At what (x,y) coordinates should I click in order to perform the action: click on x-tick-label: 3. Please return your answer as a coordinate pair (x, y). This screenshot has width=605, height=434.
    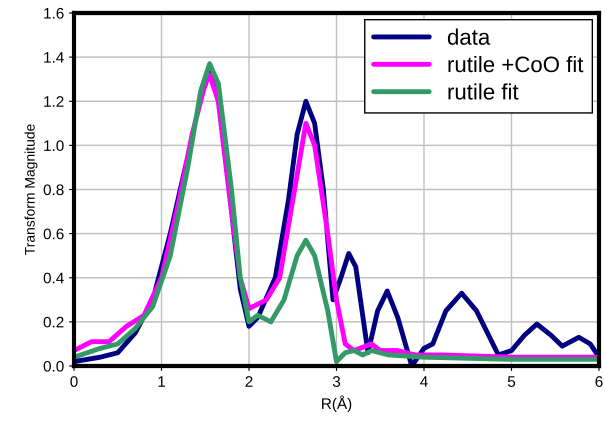
    Looking at the image, I should click on (336, 381).